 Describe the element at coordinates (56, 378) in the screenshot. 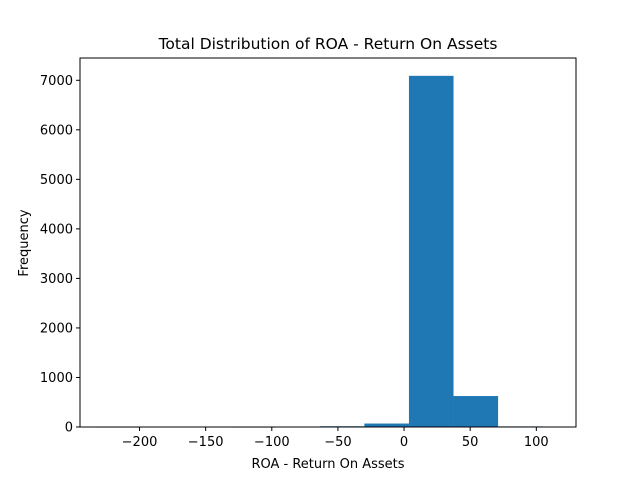

I see `y-tick-label: 1000` at that location.